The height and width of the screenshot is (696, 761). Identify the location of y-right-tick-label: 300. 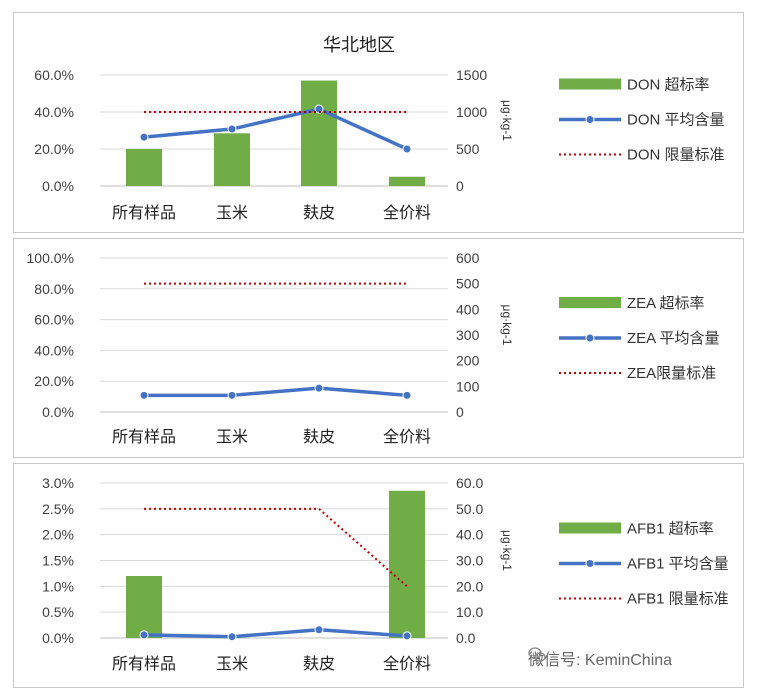
(468, 335).